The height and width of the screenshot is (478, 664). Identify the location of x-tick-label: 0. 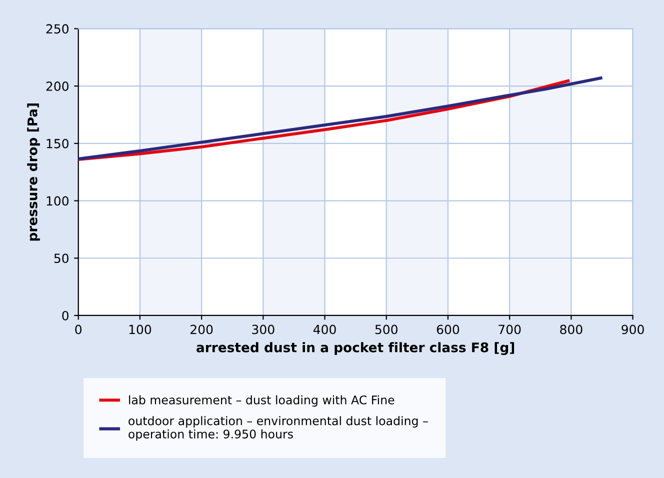
(78, 329).